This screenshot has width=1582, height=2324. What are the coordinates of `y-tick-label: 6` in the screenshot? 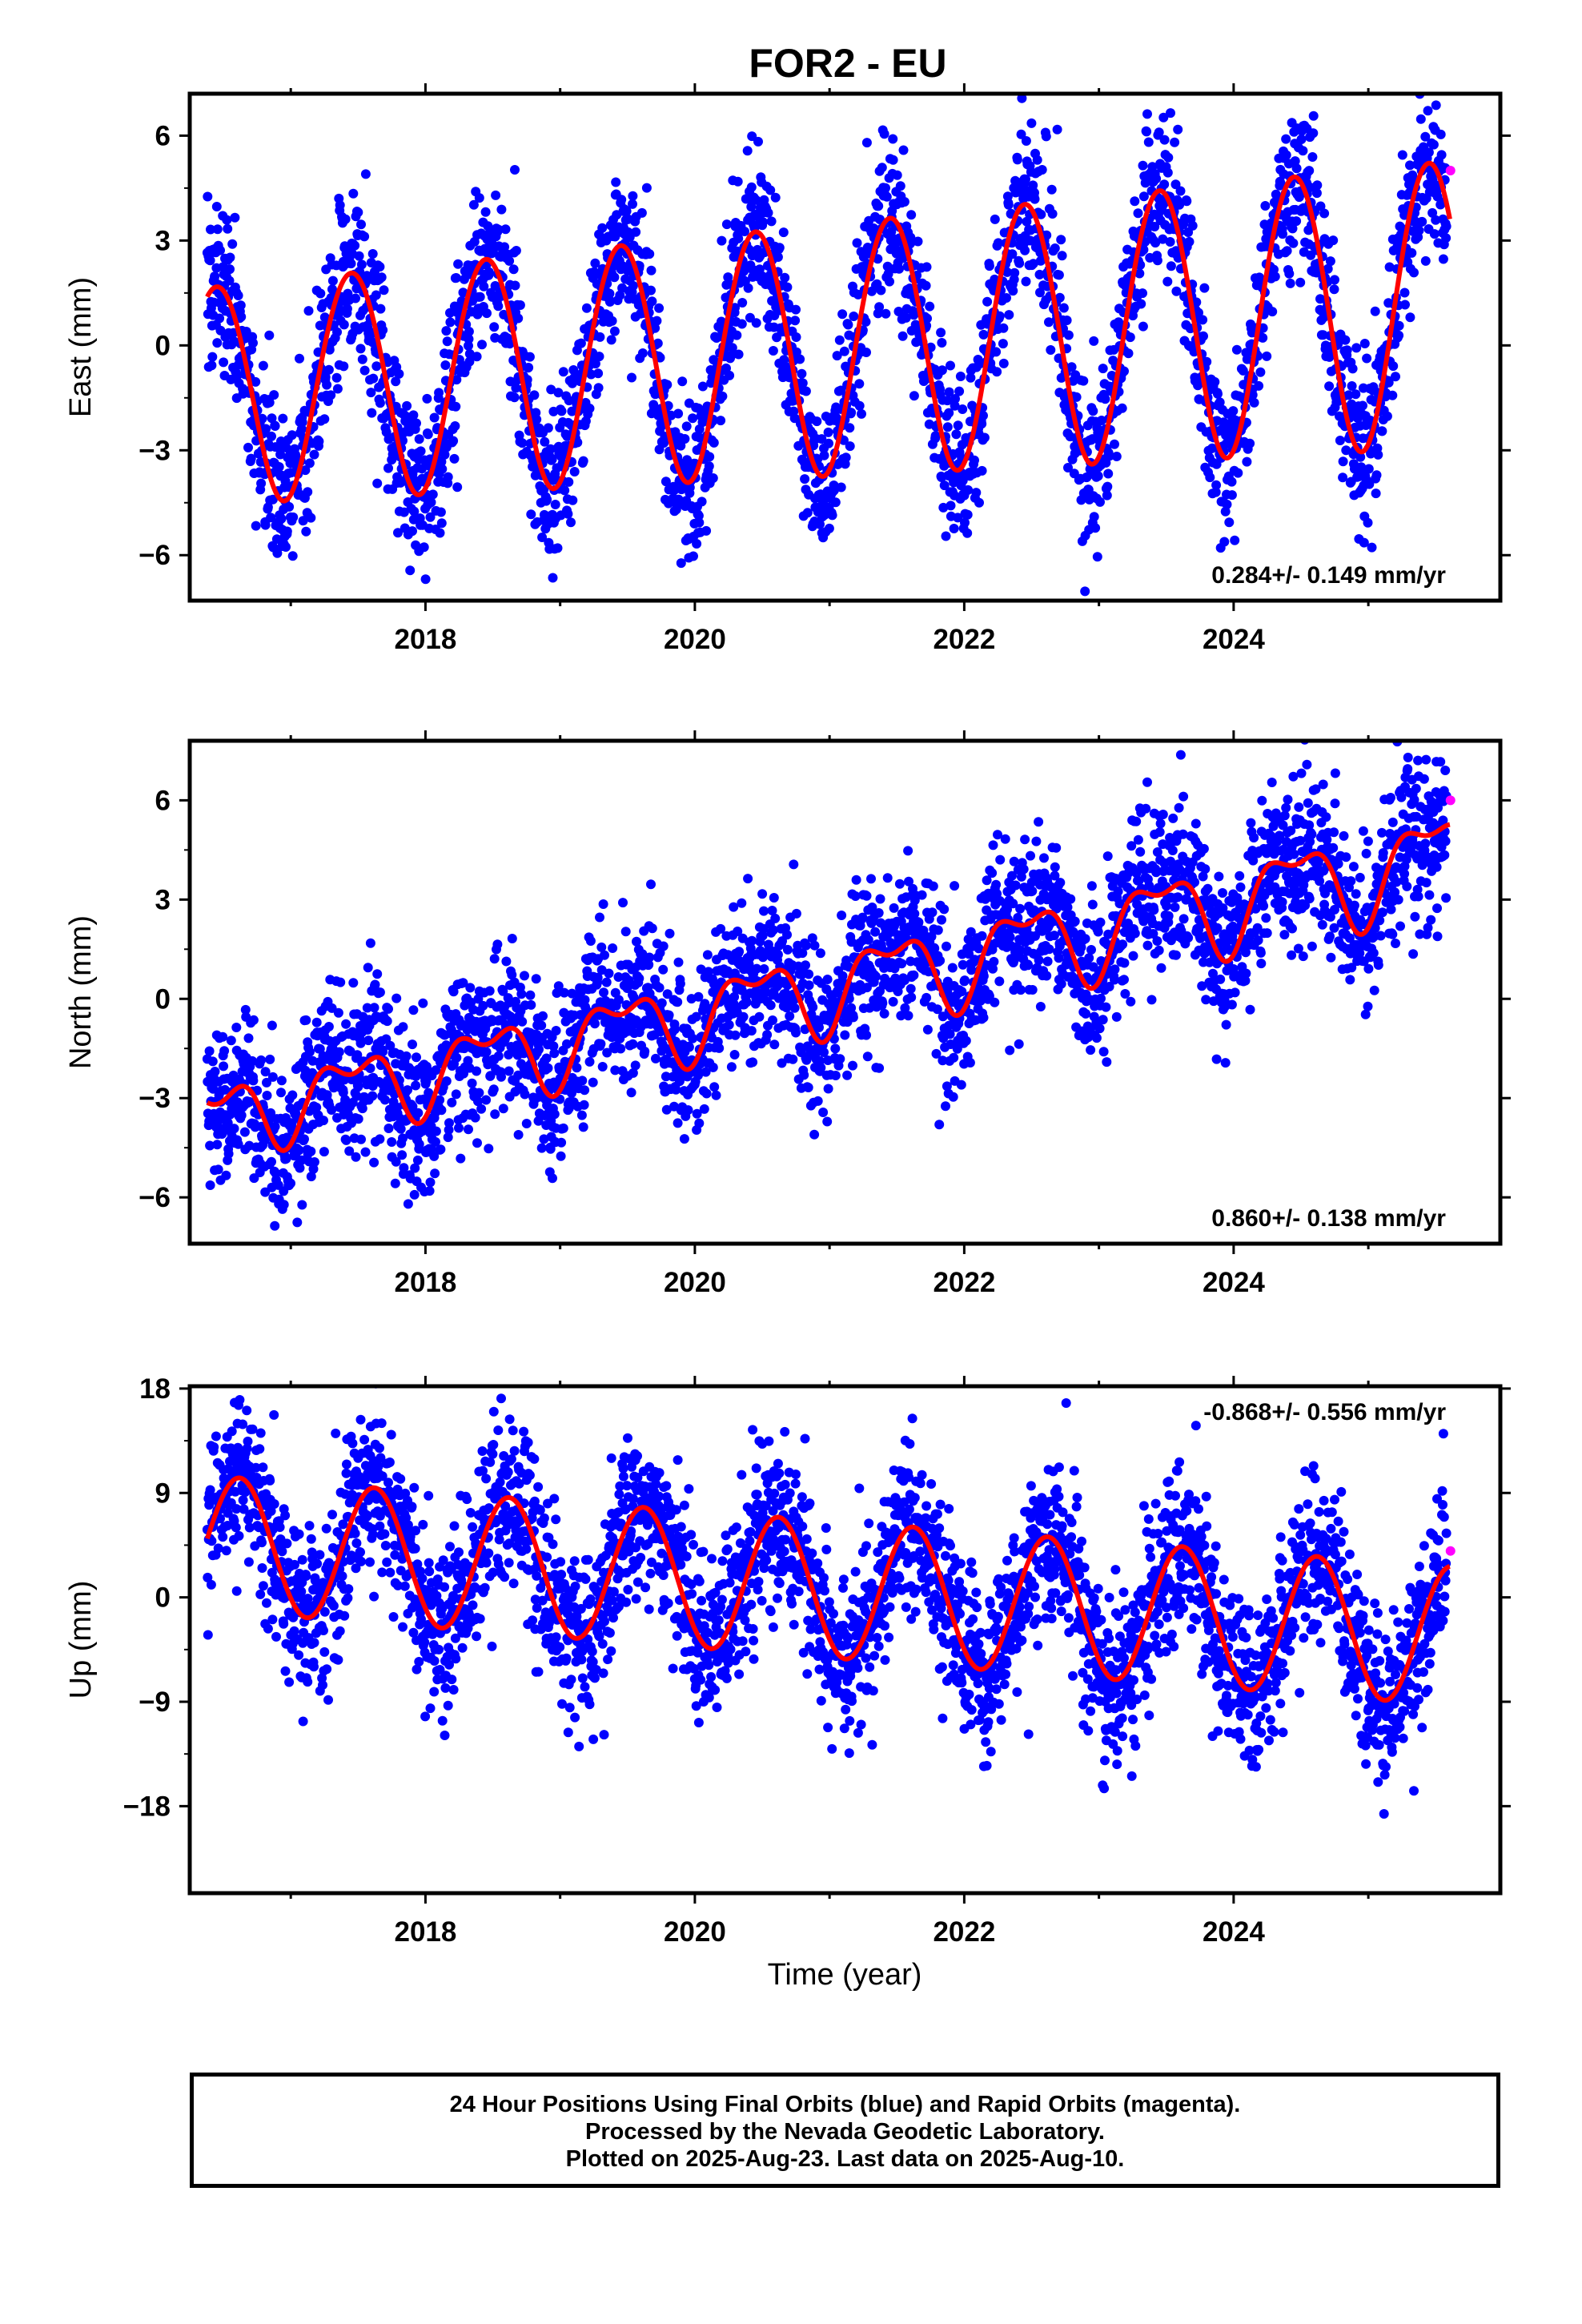 It's located at (163, 135).